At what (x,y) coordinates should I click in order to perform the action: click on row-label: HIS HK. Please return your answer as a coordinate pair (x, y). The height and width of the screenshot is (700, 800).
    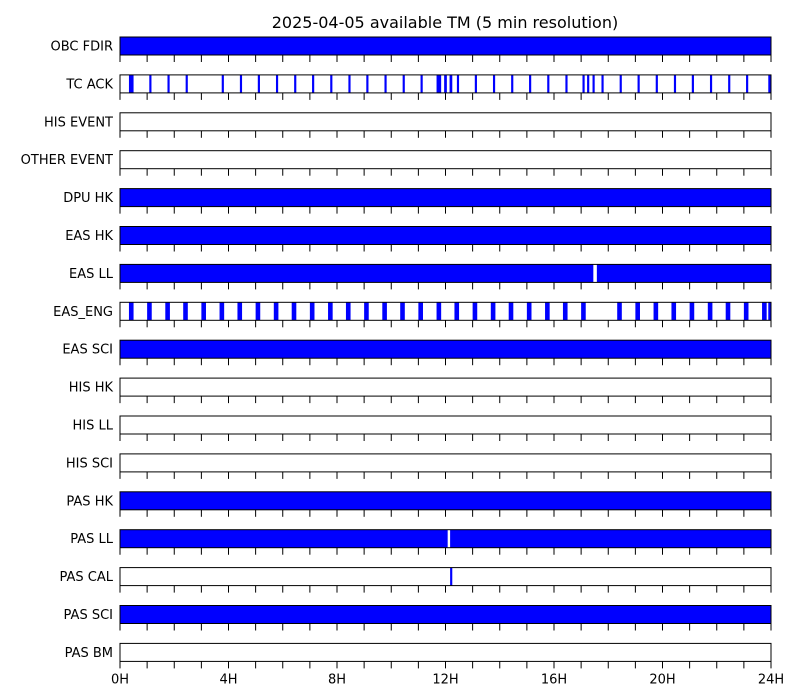
    Looking at the image, I should click on (91, 388).